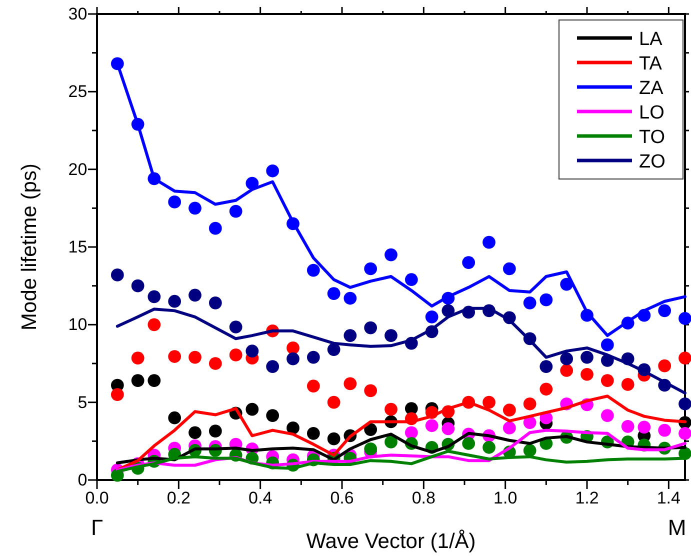 This screenshot has height=558, width=691. What do you see at coordinates (260, 498) in the screenshot?
I see `x-tick-label: 0.4` at bounding box center [260, 498].